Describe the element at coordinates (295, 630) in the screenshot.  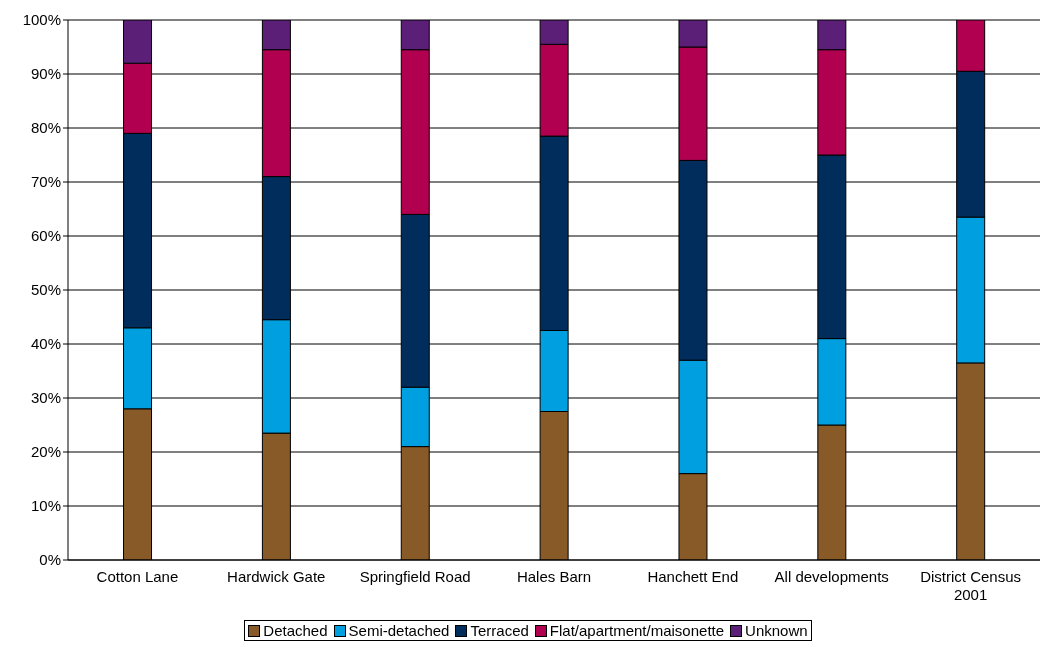
I see `legend-label: Detached` at that location.